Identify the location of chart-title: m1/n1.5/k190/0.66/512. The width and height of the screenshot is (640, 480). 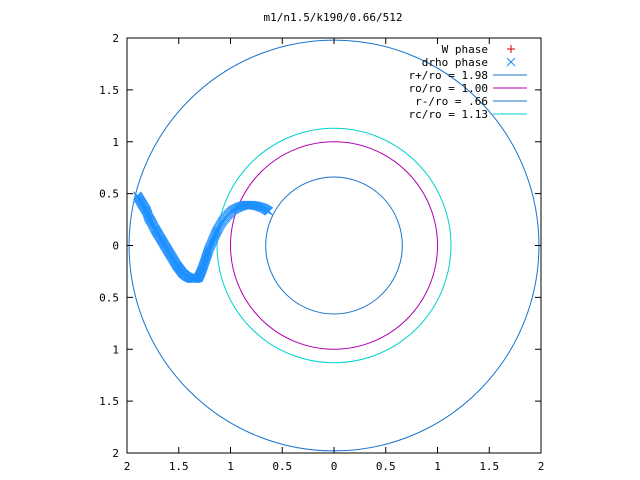
(332, 17).